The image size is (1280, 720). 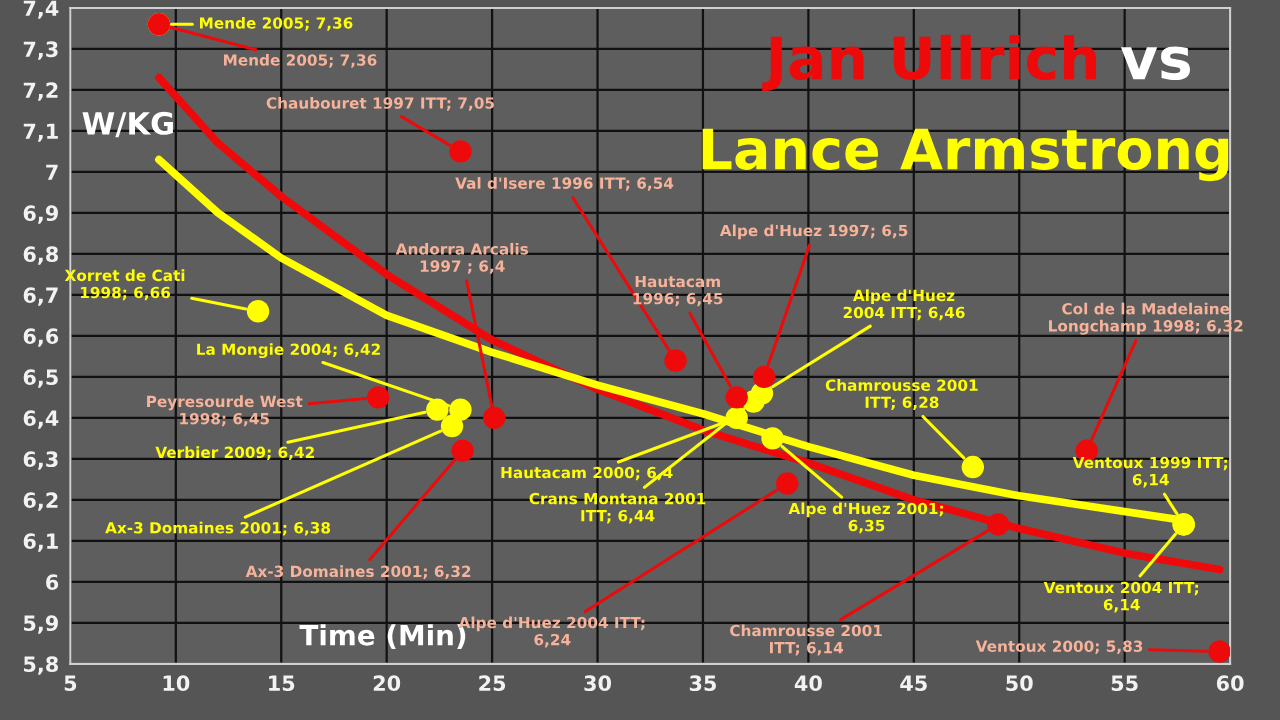 I want to click on x-tick-label: 5, so click(x=70, y=683).